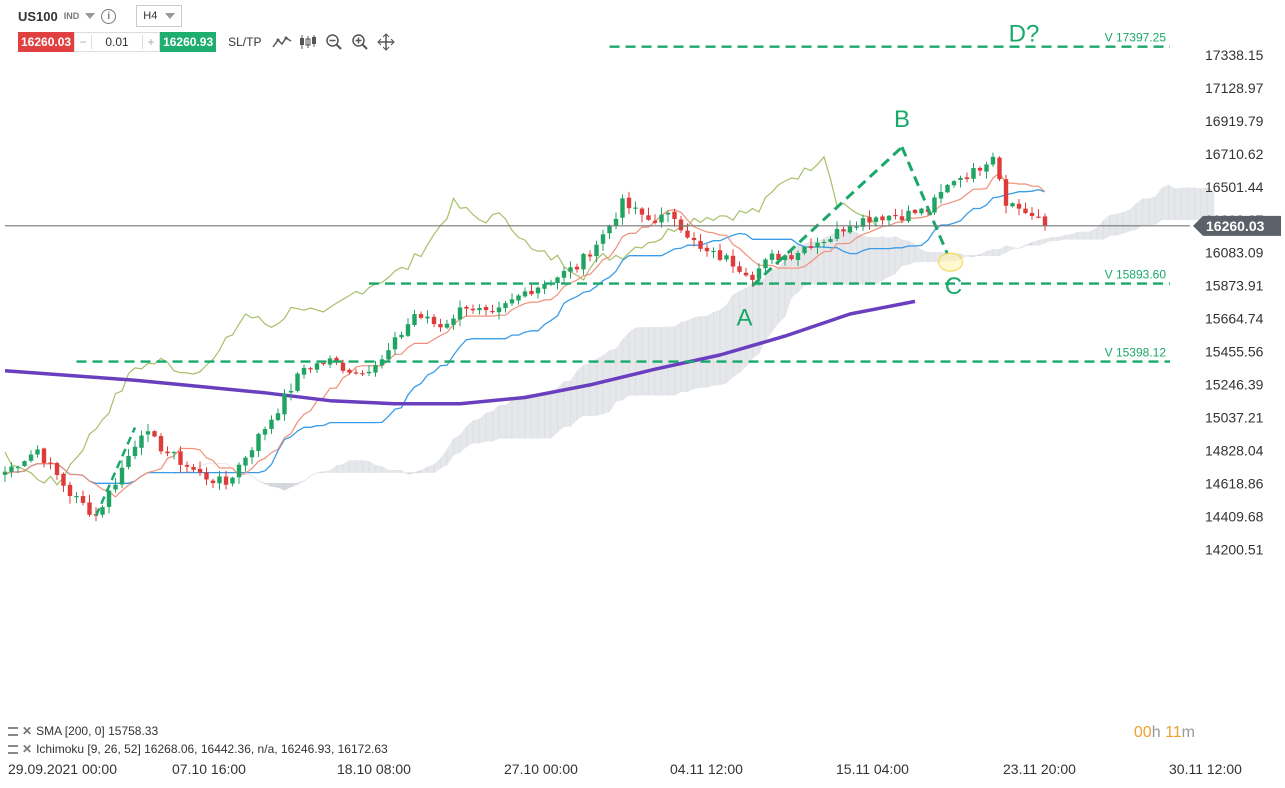  What do you see at coordinates (188, 42) in the screenshot?
I see `buy-button: 16260.93` at bounding box center [188, 42].